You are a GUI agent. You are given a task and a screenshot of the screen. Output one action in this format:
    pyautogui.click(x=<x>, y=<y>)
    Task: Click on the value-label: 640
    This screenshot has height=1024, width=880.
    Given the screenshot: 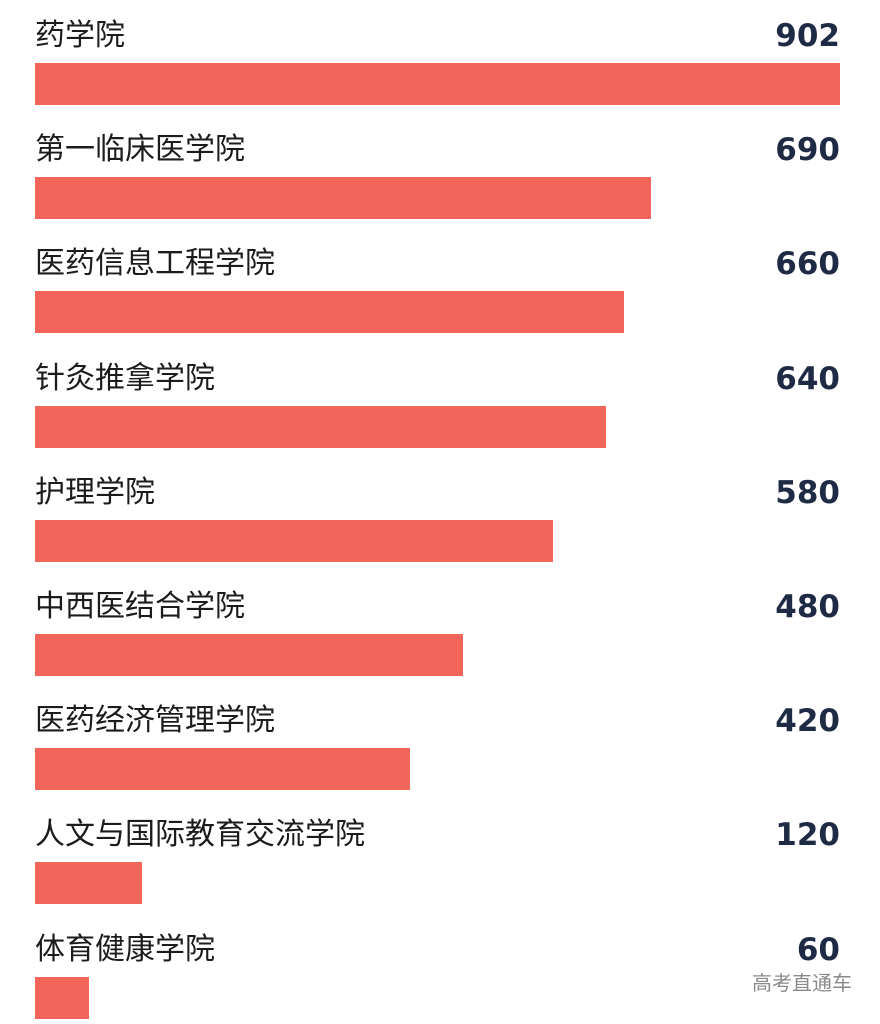 What is the action you would take?
    pyautogui.click(x=807, y=378)
    